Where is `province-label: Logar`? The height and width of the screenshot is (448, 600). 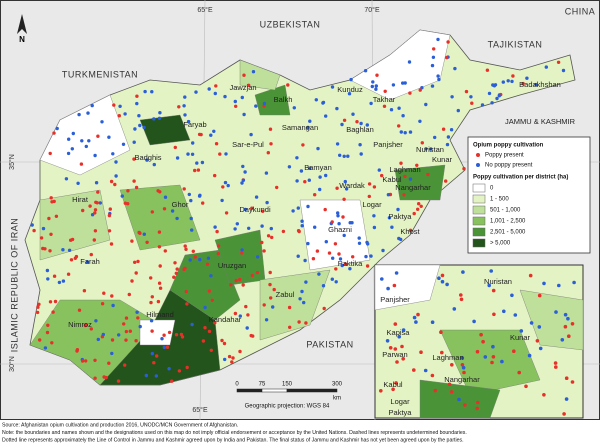
province-label: Logar is located at coordinates (372, 204).